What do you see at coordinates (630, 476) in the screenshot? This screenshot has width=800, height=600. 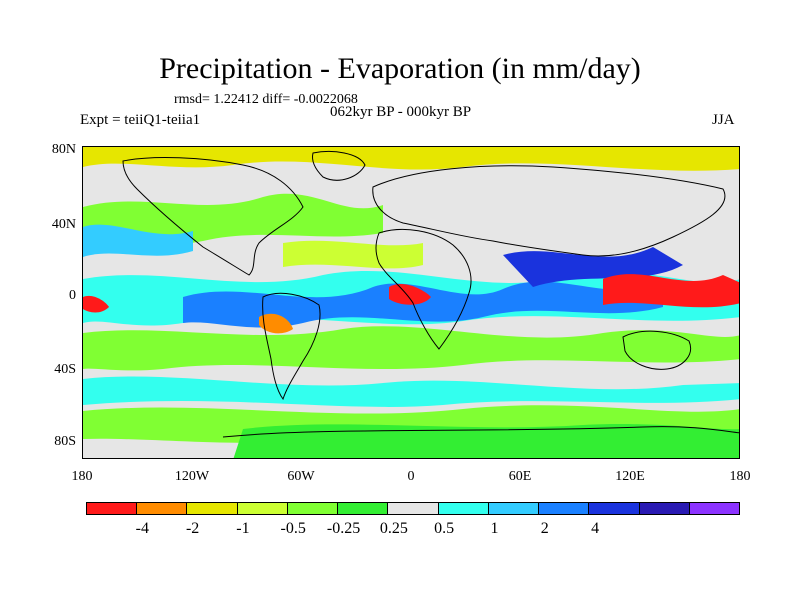 I see `lon-tick-label: 120E` at bounding box center [630, 476].